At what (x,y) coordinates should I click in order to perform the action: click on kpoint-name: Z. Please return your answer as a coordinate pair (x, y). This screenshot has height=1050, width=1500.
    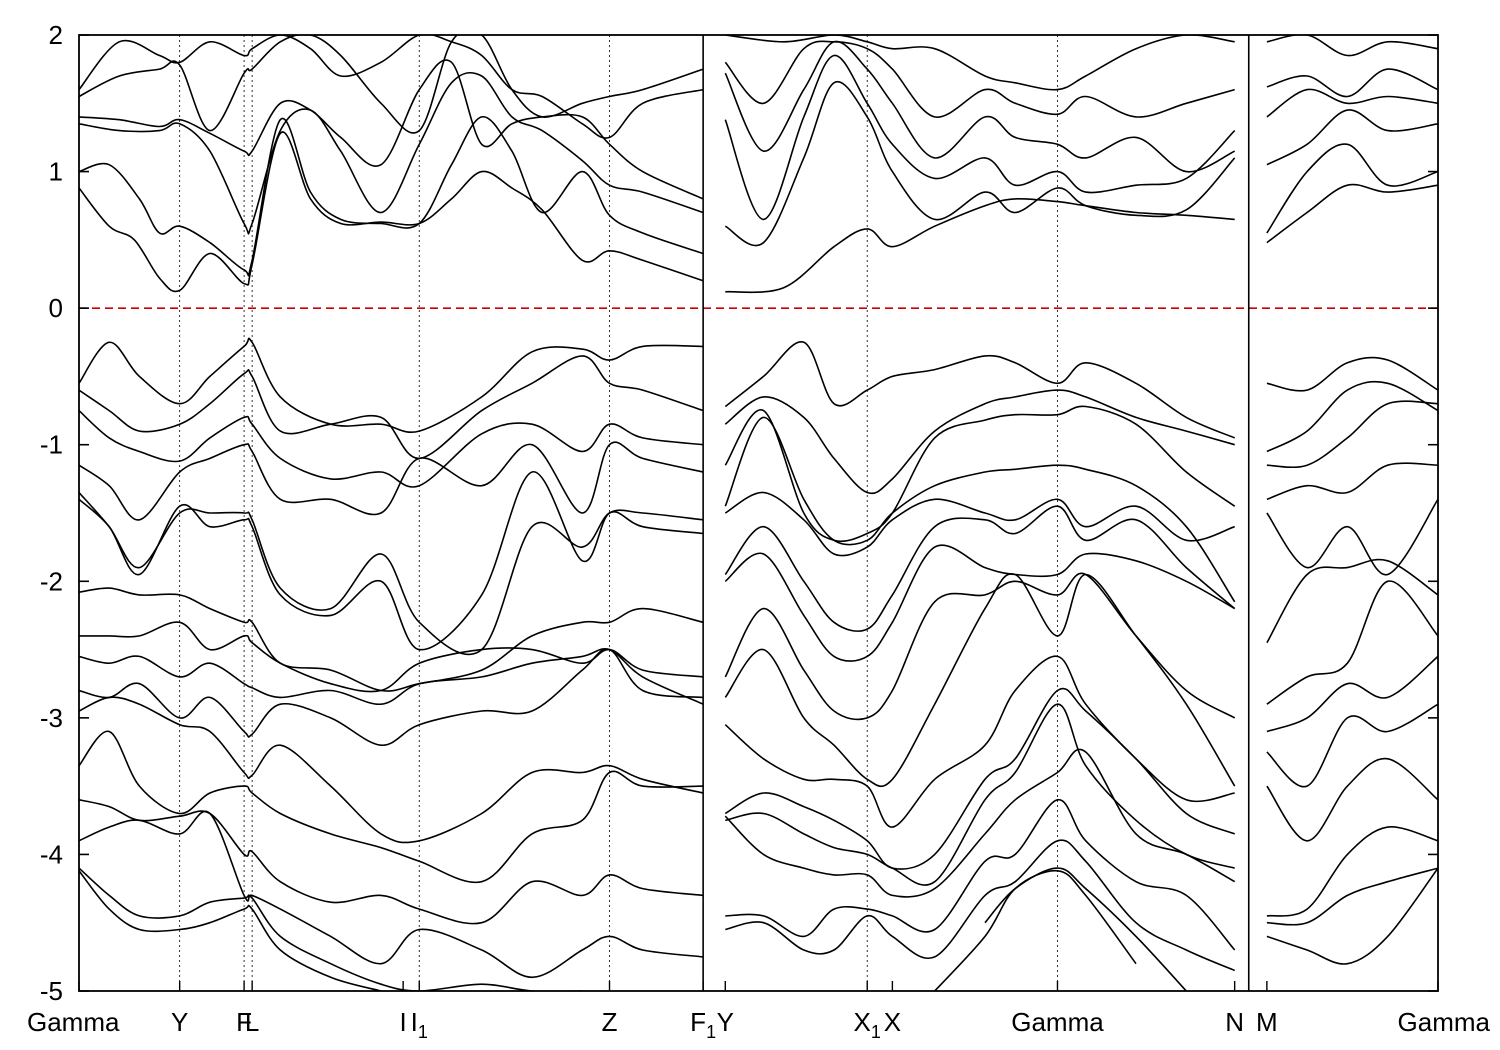
    Looking at the image, I should click on (610, 1022).